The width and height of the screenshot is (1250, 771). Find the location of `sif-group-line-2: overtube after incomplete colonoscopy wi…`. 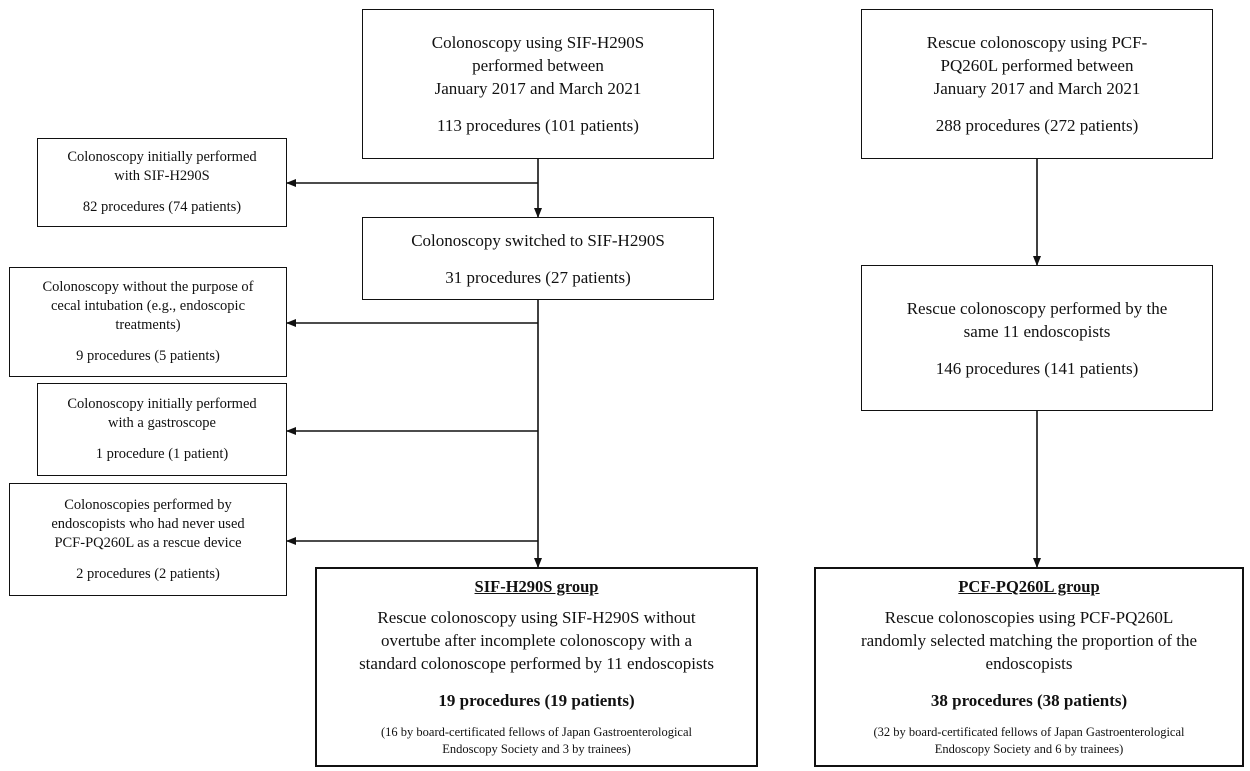

sif-group-line-2: overtube after incomplete colonoscopy wi… is located at coordinates (536, 640).